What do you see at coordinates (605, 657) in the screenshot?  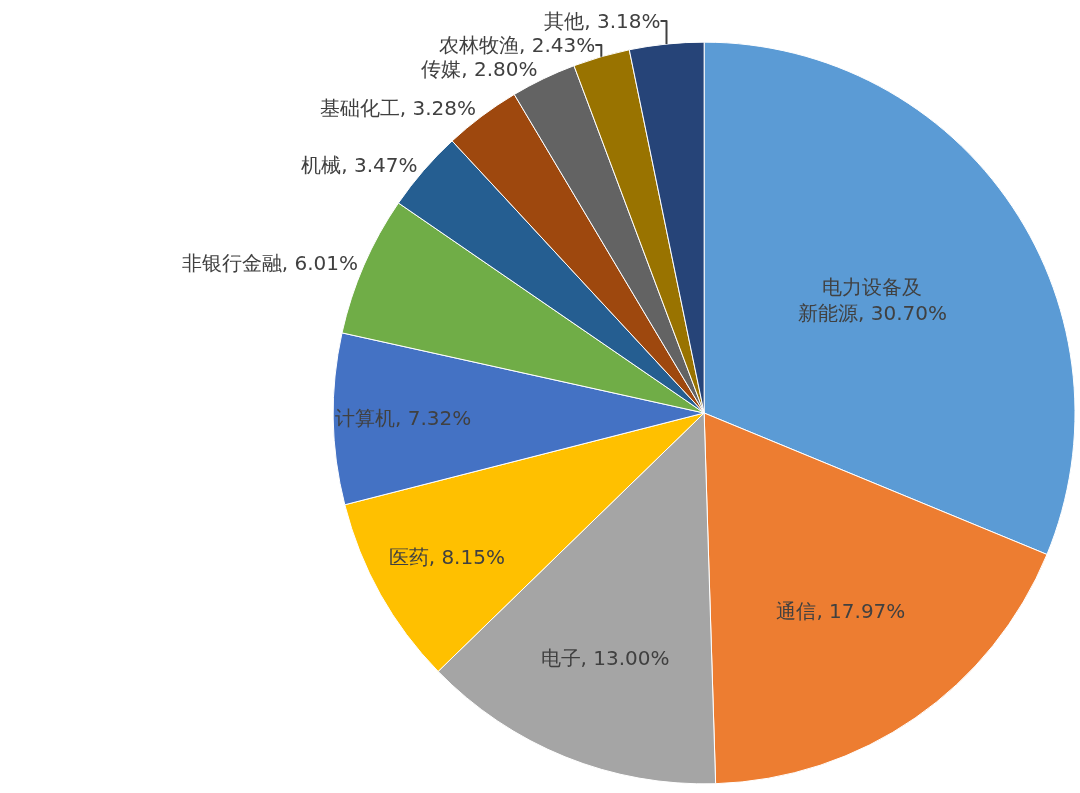 I see `slice-label: 电子, 13.00%` at bounding box center [605, 657].